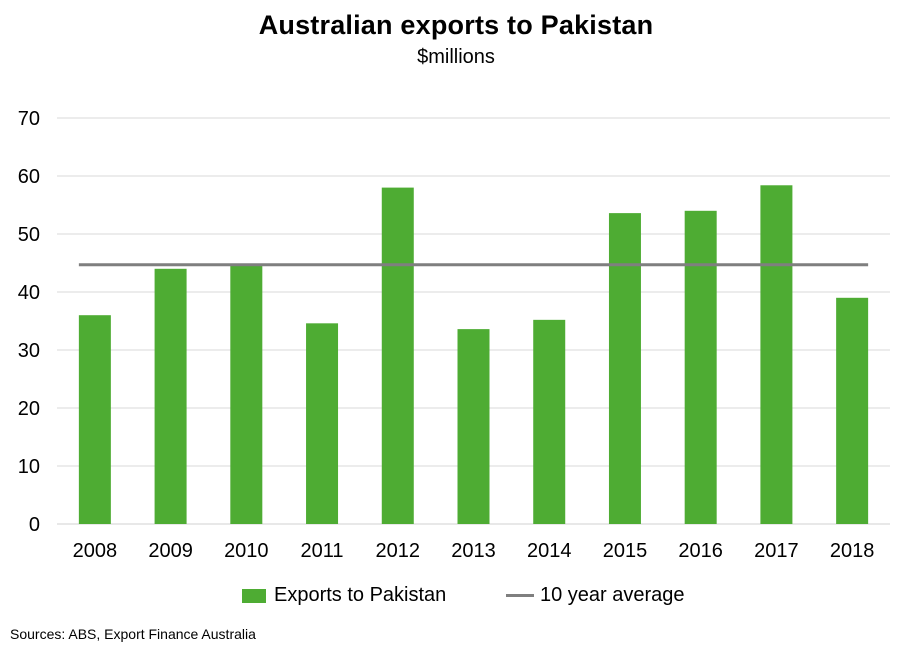 The height and width of the screenshot is (666, 912). What do you see at coordinates (700, 551) in the screenshot?
I see `x-tick-label: 2016` at bounding box center [700, 551].